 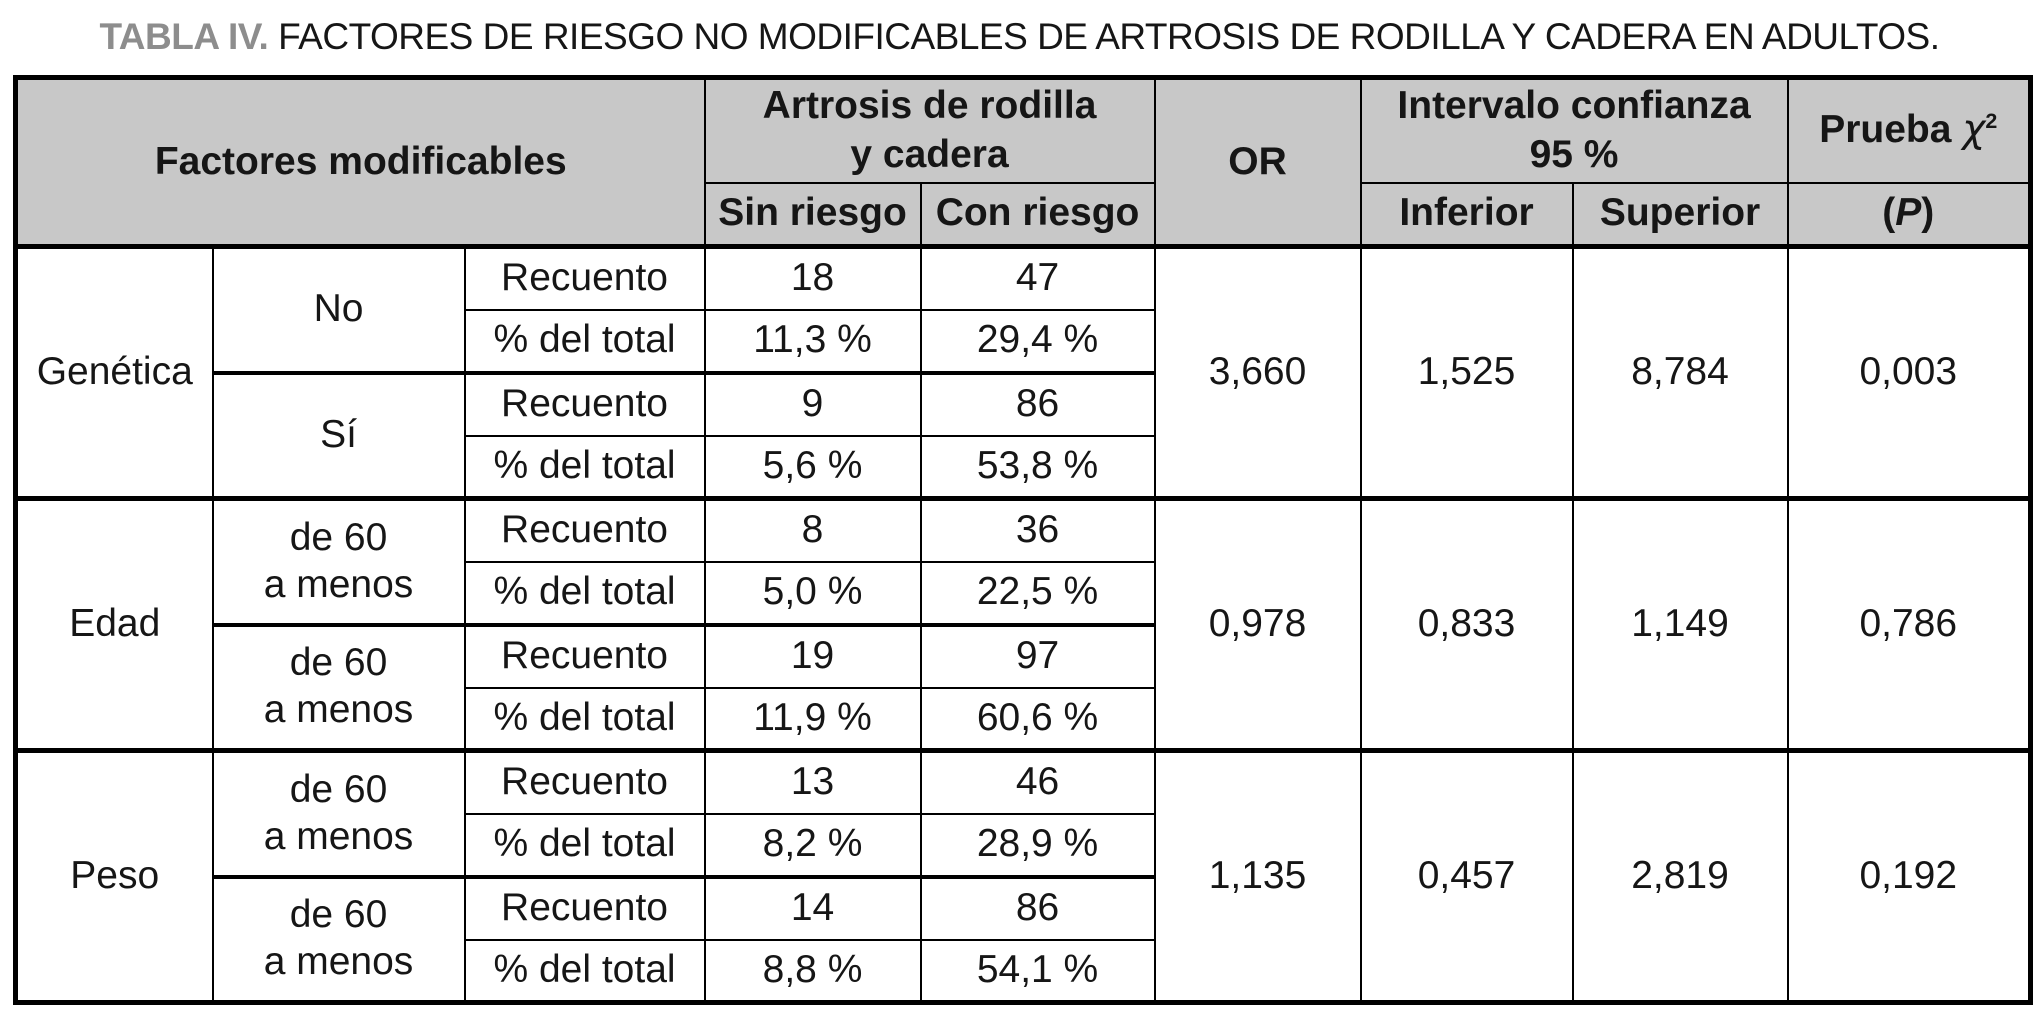 I want to click on row-peso-cat1-pct: % del total 8,2 % 28,9 %, so click(x=1023, y=845).